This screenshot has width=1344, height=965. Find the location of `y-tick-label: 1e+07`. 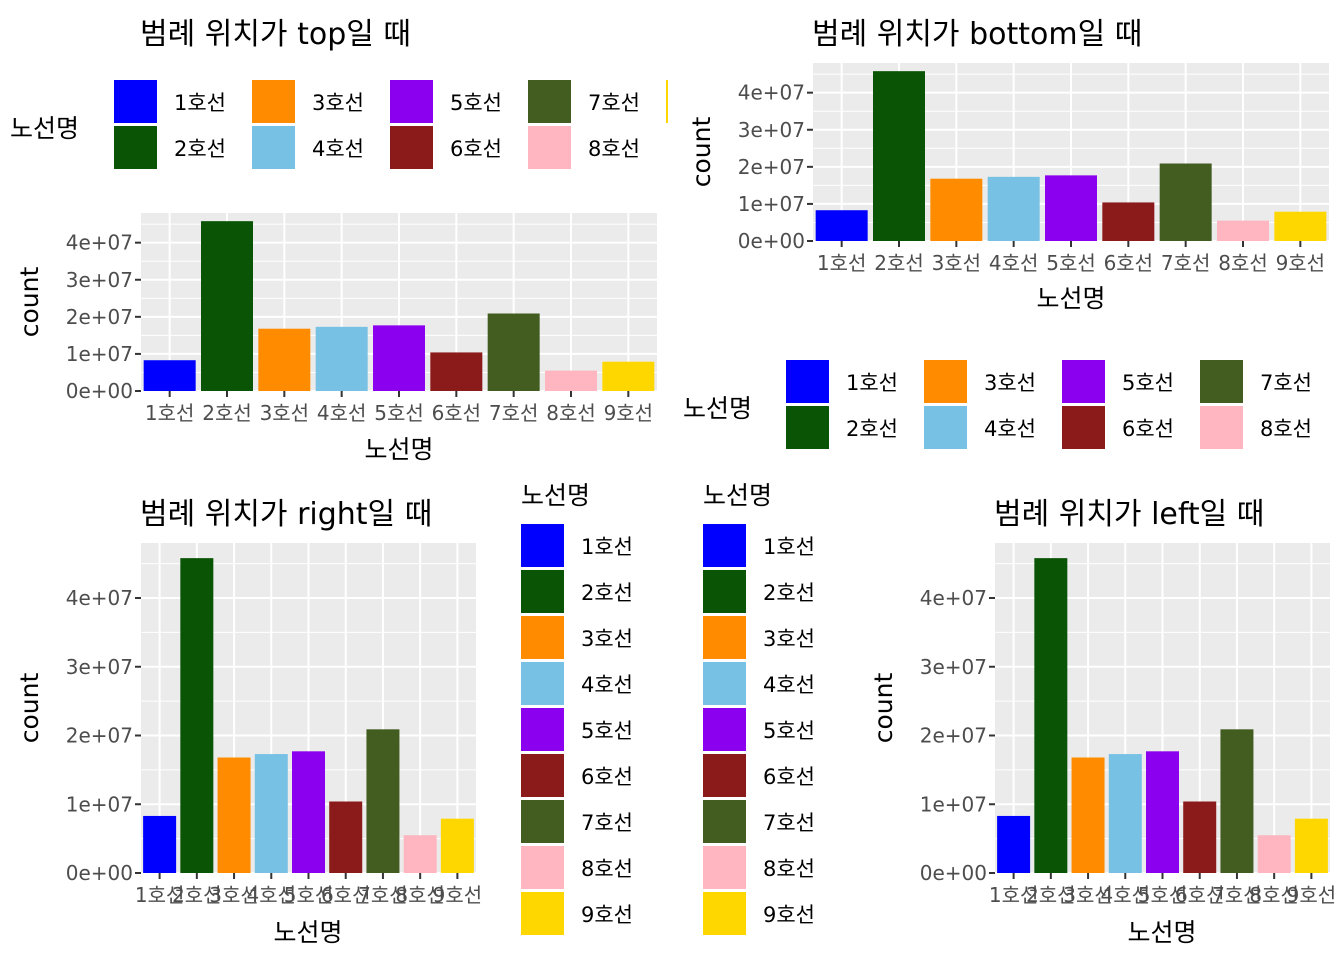

y-tick-label: 1e+07 is located at coordinates (99, 804).